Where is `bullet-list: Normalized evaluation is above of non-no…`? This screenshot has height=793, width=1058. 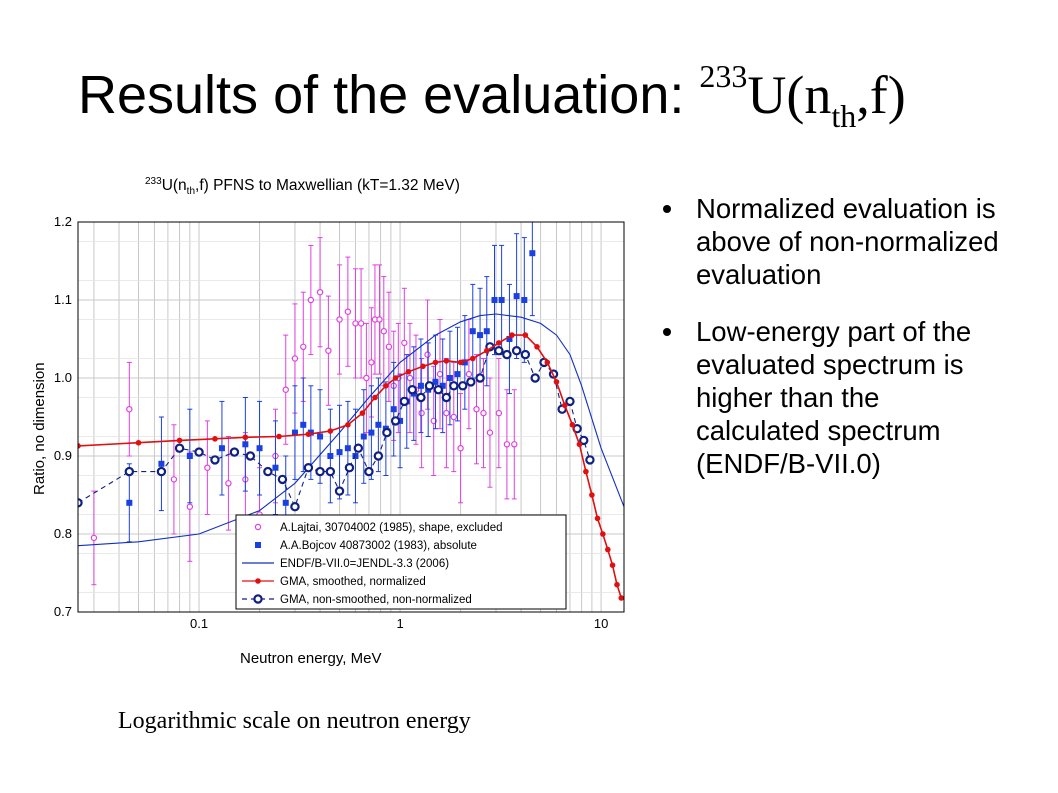
bullet-list: Normalized evaluation is above of non-no… is located at coordinates (832, 348).